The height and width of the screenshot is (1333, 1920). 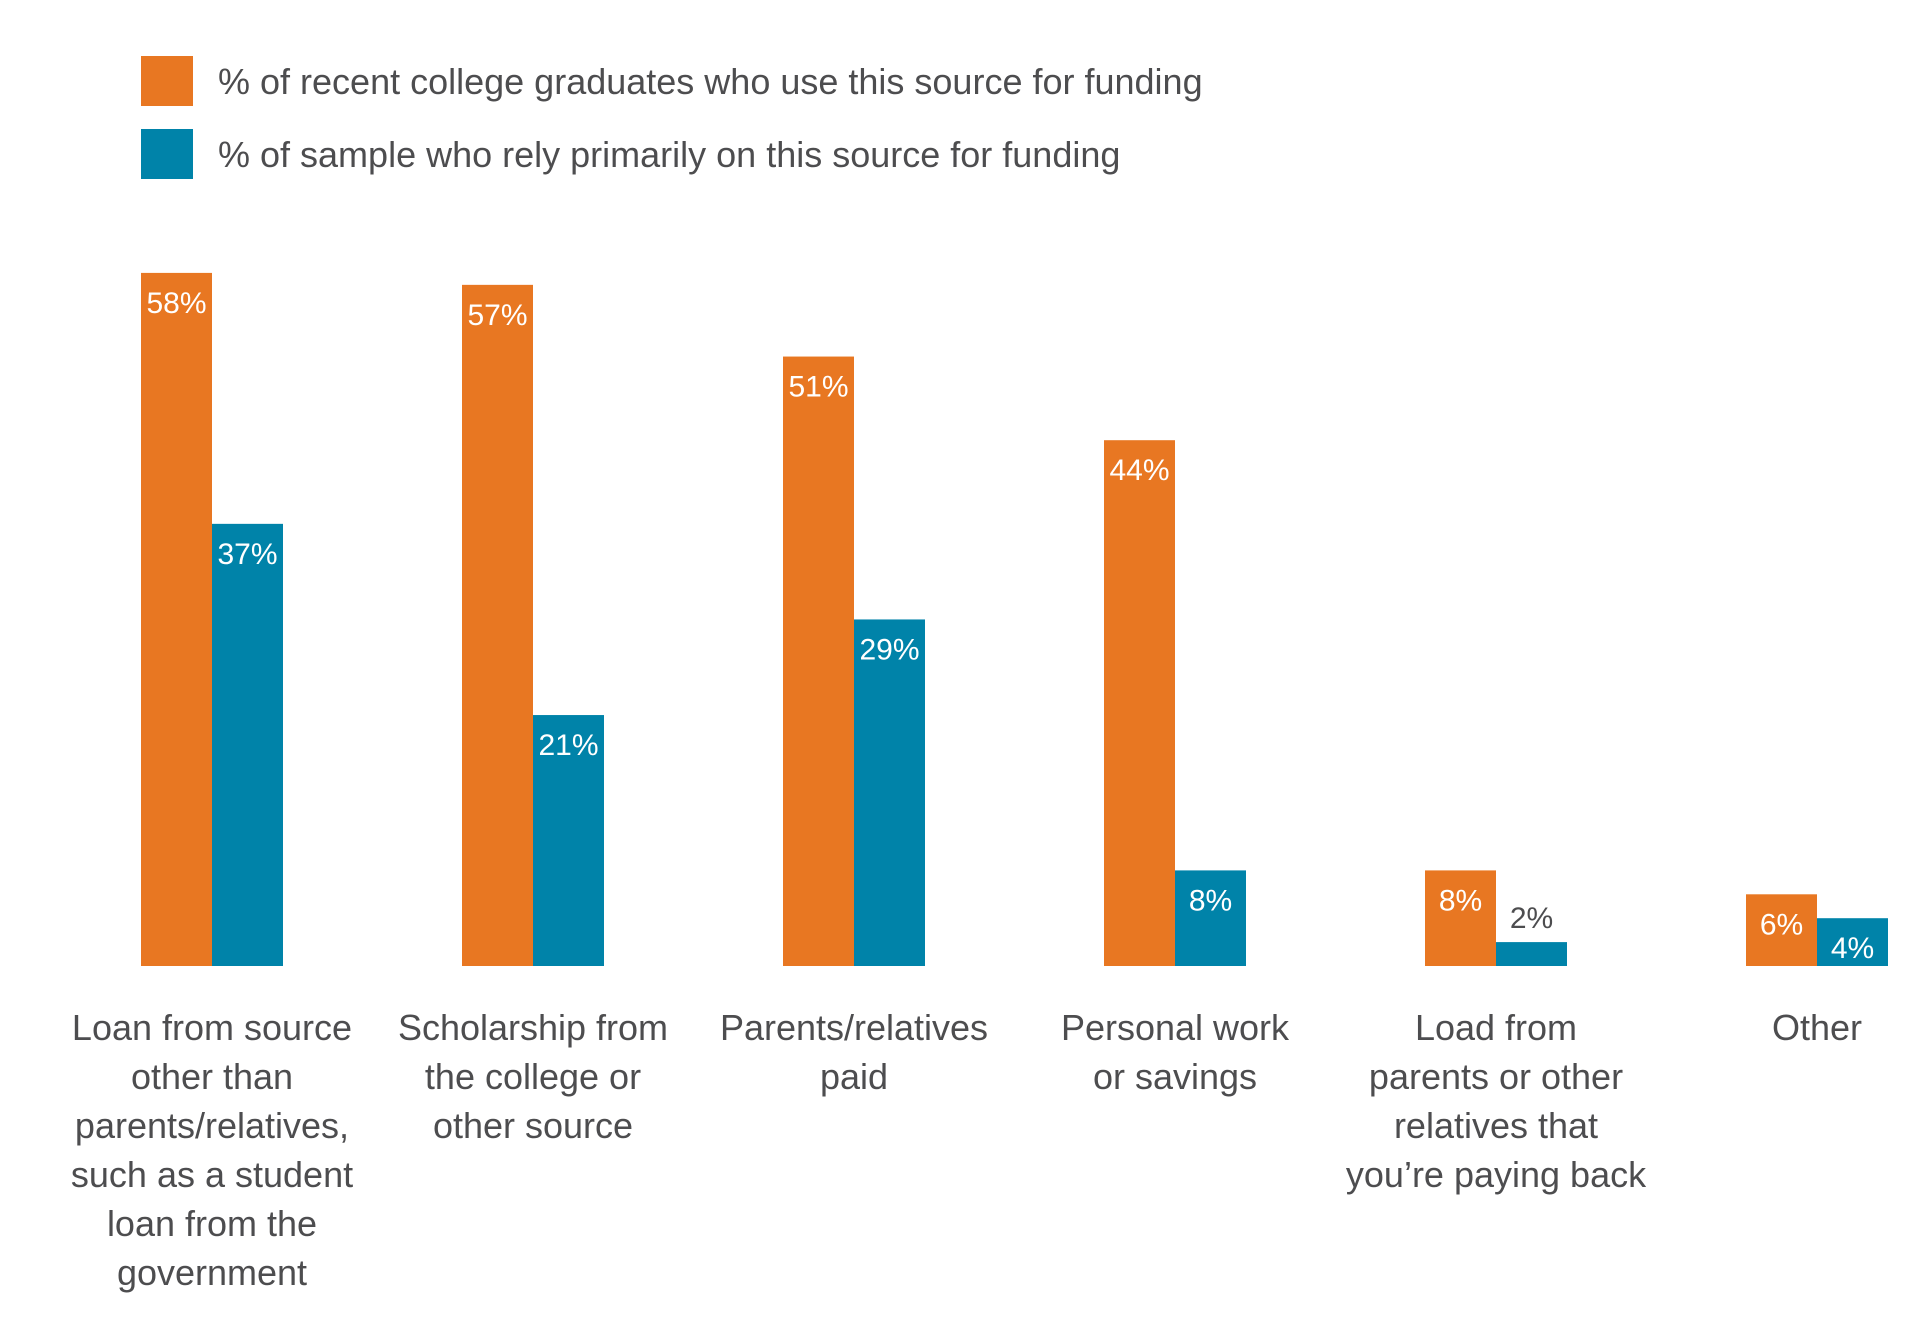 What do you see at coordinates (176, 619) in the screenshot?
I see `bar-series1-cat1` at bounding box center [176, 619].